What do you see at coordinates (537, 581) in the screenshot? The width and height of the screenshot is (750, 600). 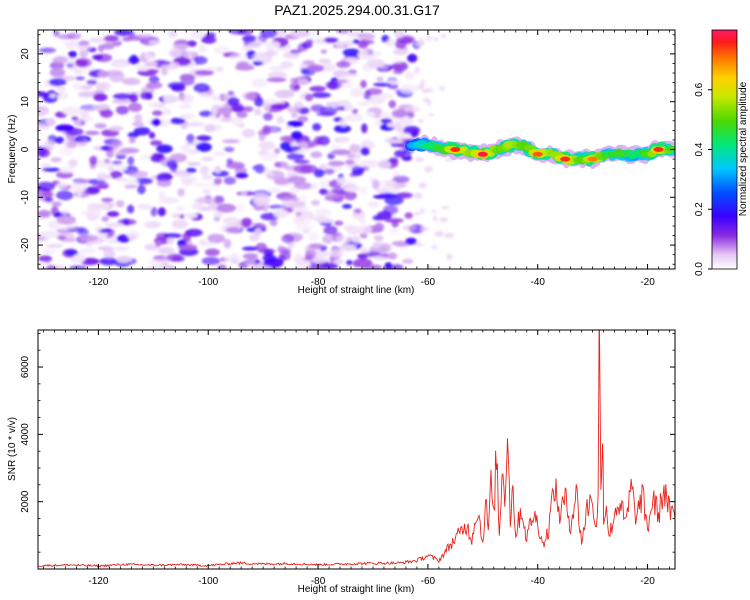 I see `x-tick-label: -40` at bounding box center [537, 581].